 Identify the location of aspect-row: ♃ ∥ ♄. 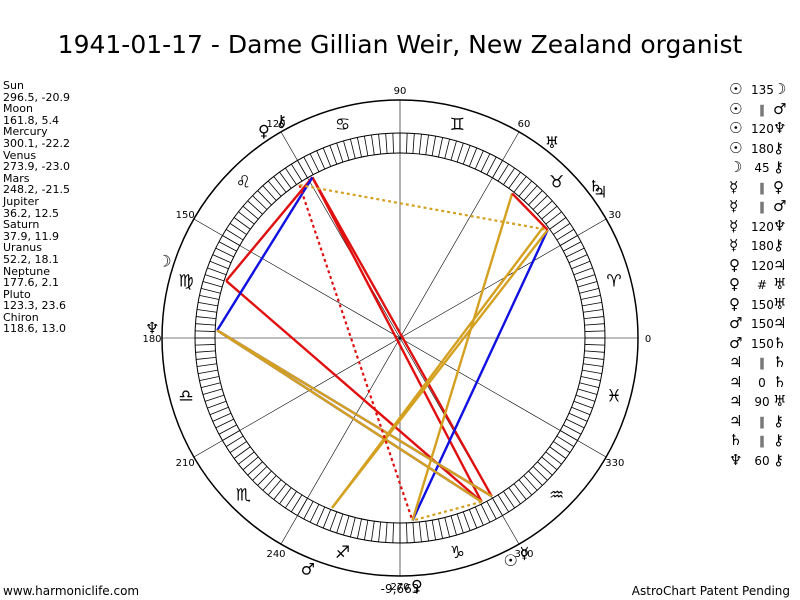
(757, 363).